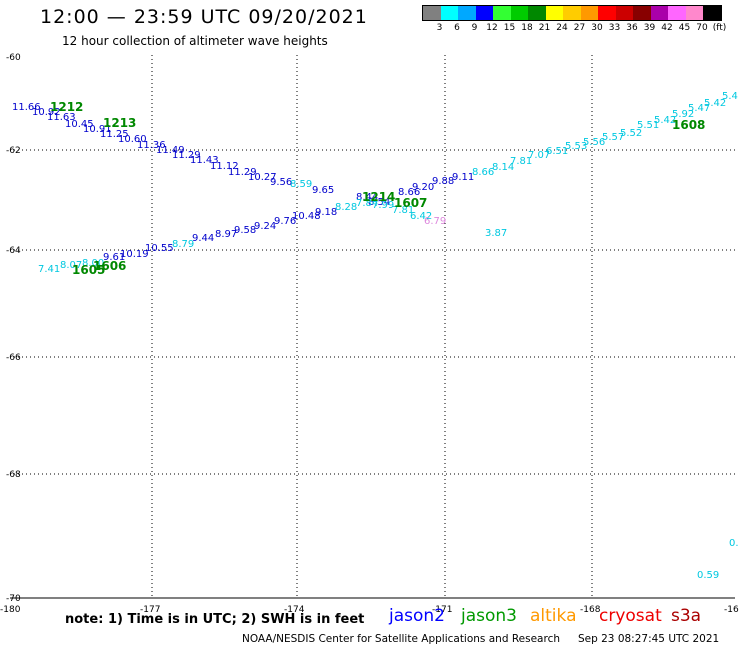 The height and width of the screenshot is (650, 740). What do you see at coordinates (97, 129) in the screenshot?
I see `wave-height-label: 10.91` at bounding box center [97, 129].